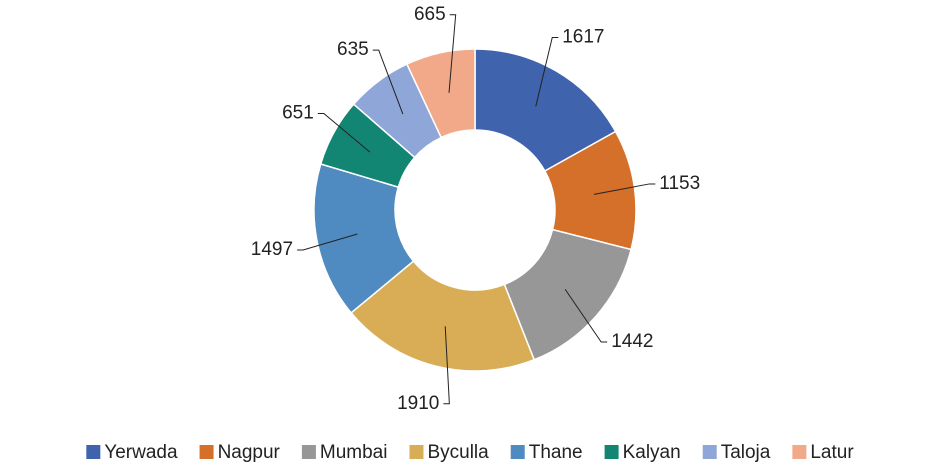 The image size is (940, 463). Describe the element at coordinates (430, 14) in the screenshot. I see `data-label: 665` at that location.